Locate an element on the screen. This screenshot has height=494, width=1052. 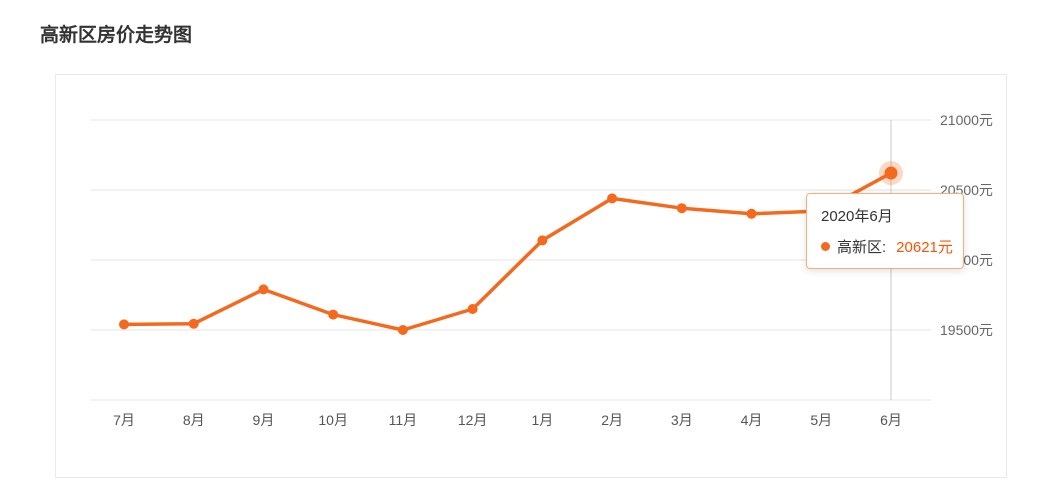
tooltip: 2020年6月 高新区: 20621元 is located at coordinates (885, 231).